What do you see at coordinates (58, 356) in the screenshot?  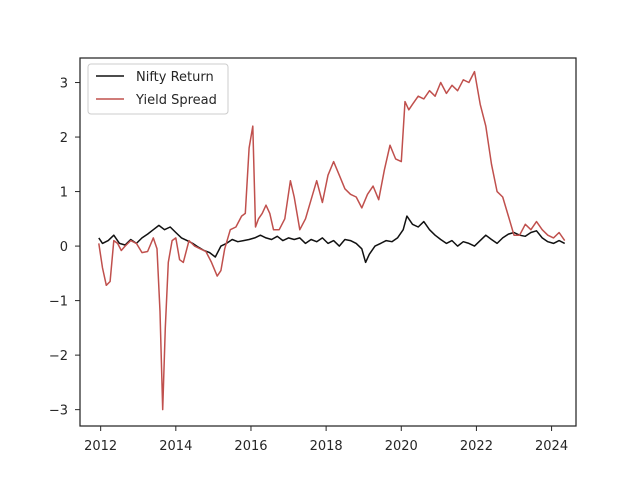 I see `y-tick-label: −2` at bounding box center [58, 356].